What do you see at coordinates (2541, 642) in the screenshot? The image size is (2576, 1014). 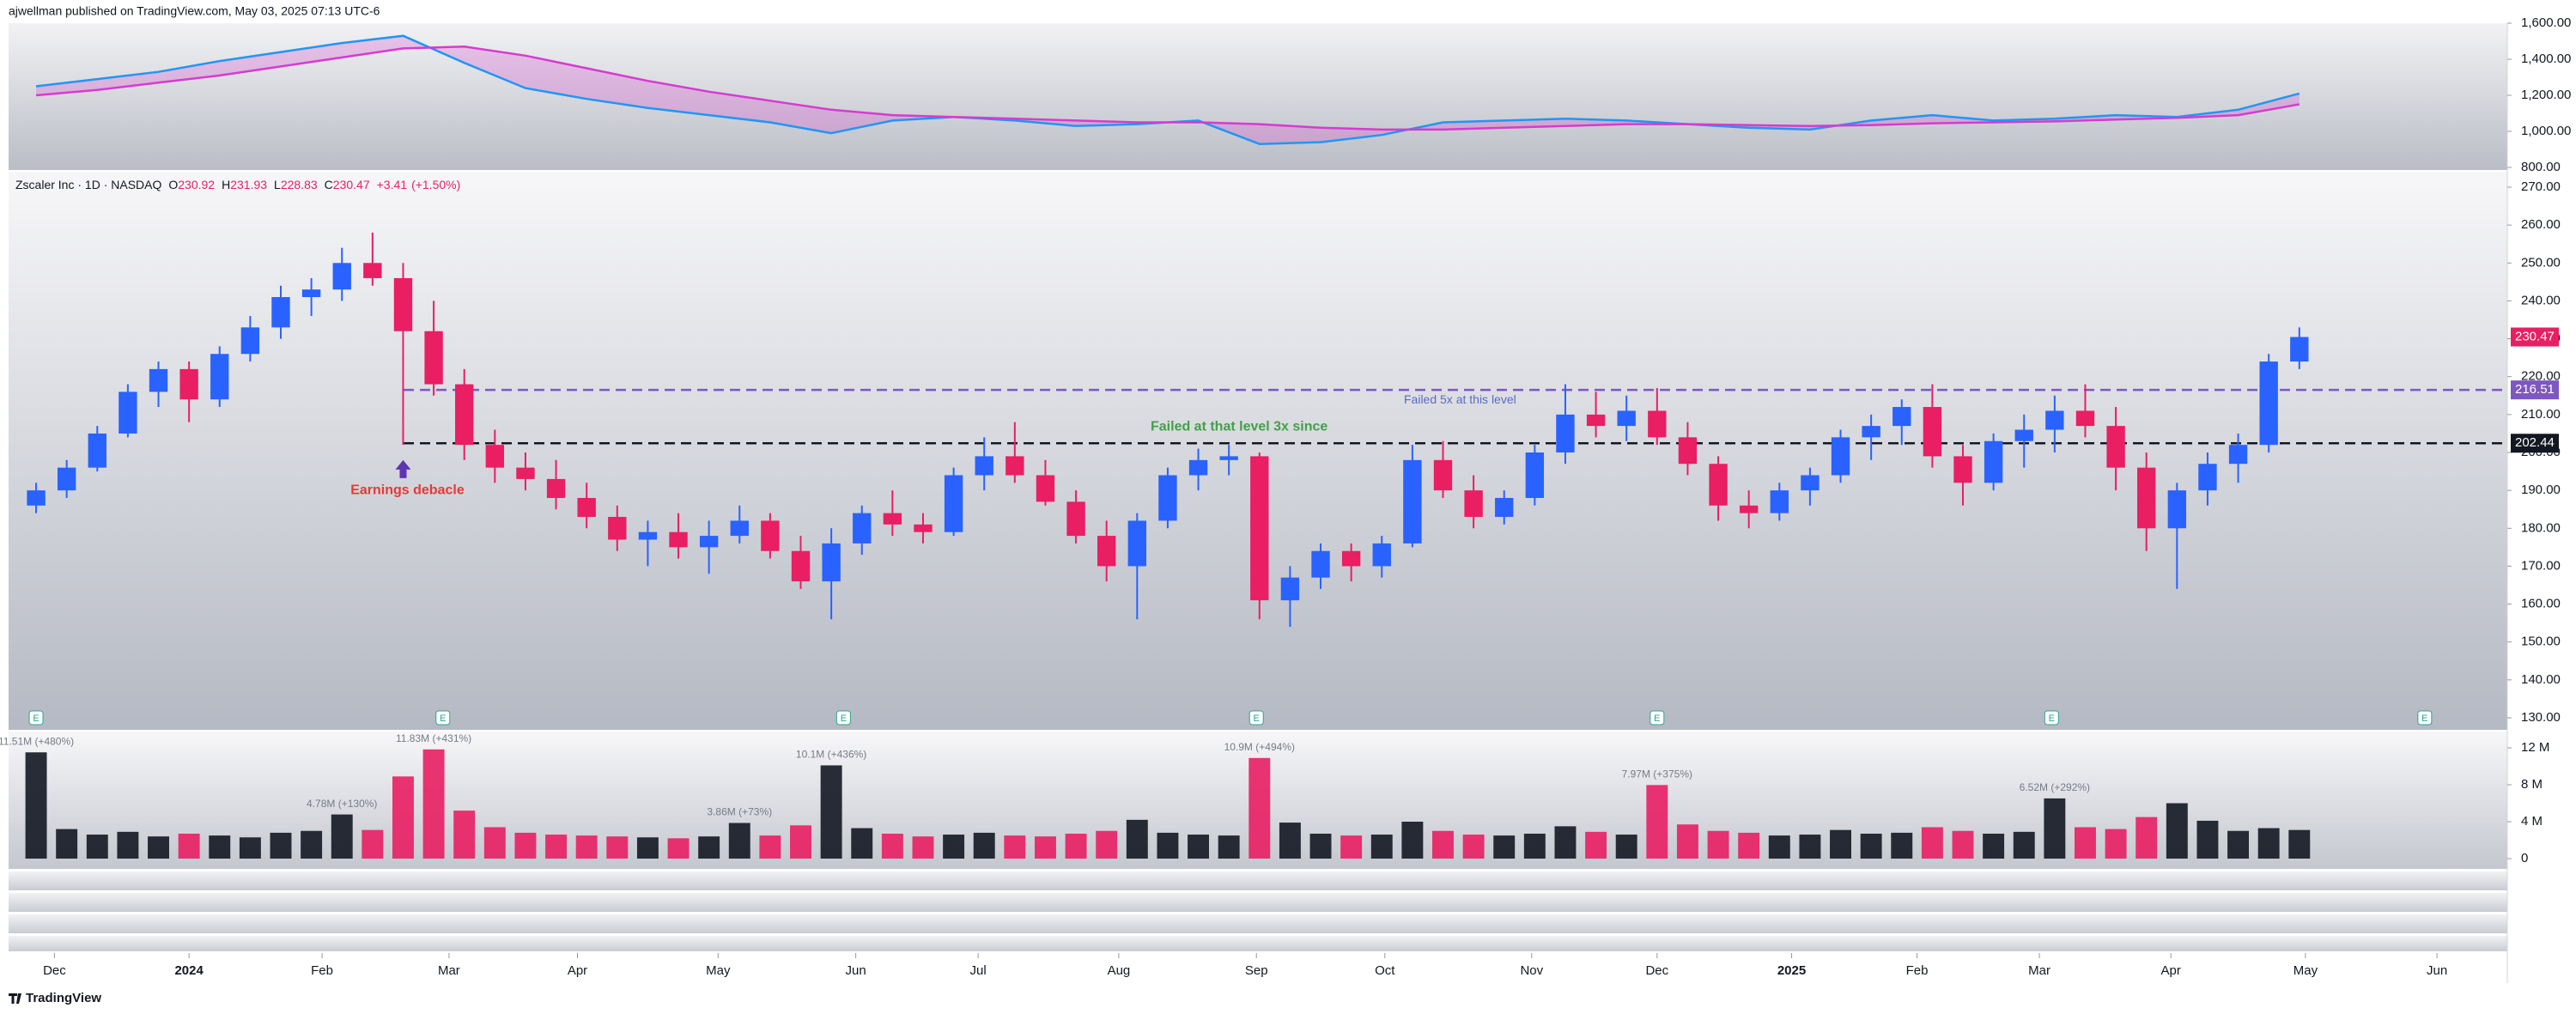 I see `y-tick-label: 150.00` at bounding box center [2541, 642].